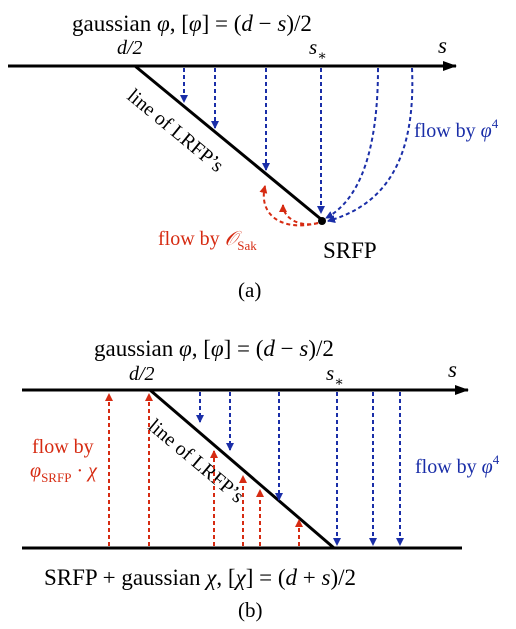  What do you see at coordinates (250, 610) in the screenshot?
I see `panel-b-caption: (b)` at bounding box center [250, 610].